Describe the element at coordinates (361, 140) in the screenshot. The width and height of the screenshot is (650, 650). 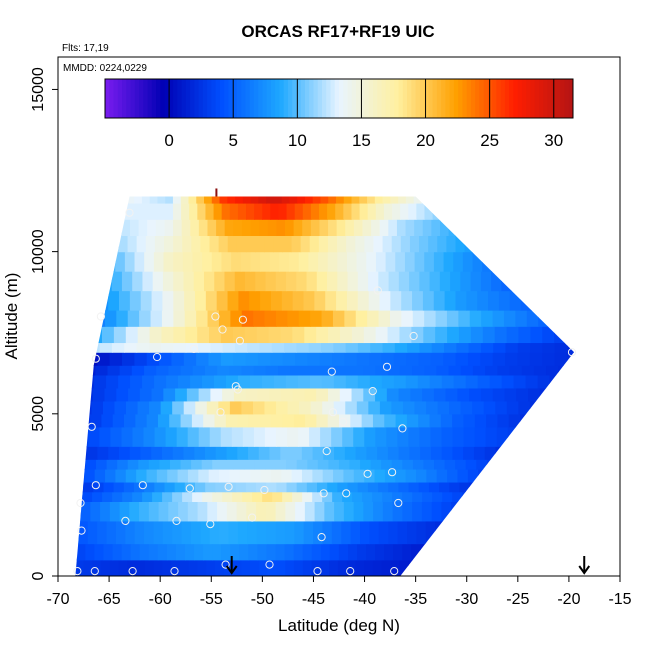
I see `colorbar-tick-label: 15` at that location.